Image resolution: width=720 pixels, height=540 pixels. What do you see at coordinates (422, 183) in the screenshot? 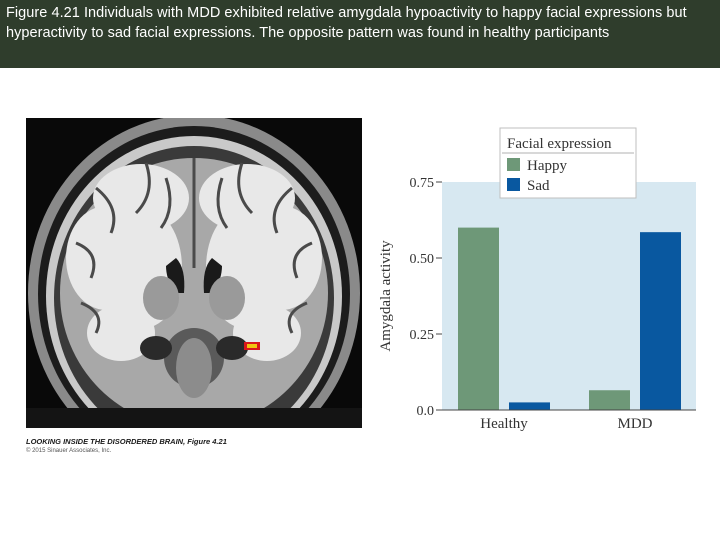
I see `y-tick-label: 0.75` at bounding box center [422, 183].